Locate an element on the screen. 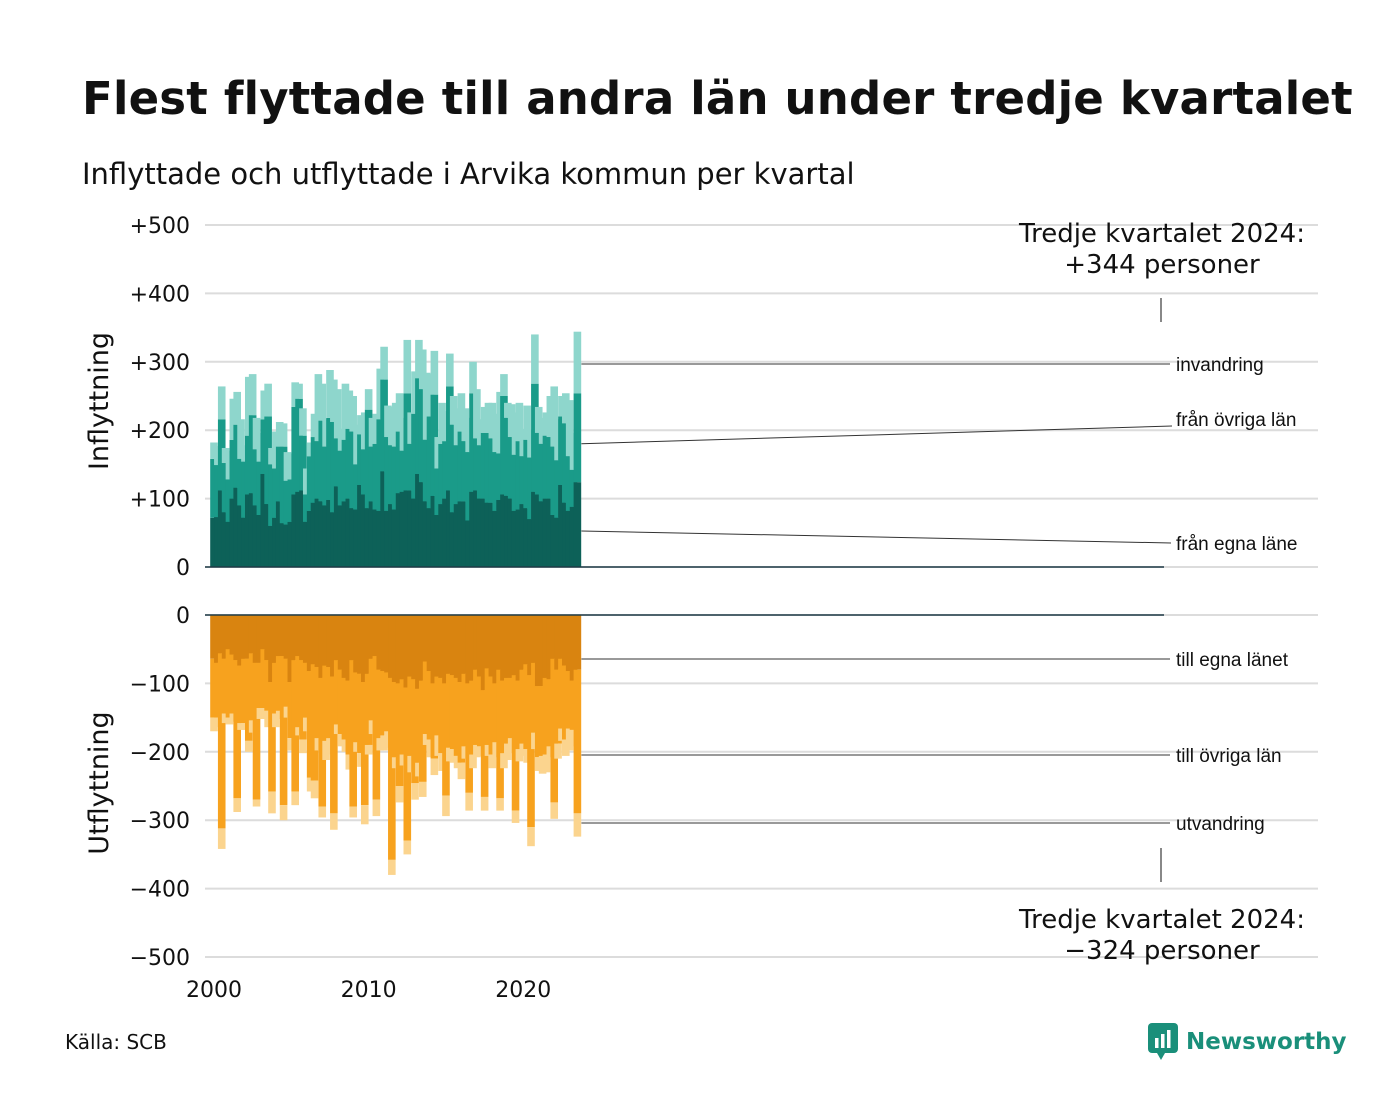 The image size is (1400, 1120). series-label-utvandring: utvandring is located at coordinates (1220, 824).